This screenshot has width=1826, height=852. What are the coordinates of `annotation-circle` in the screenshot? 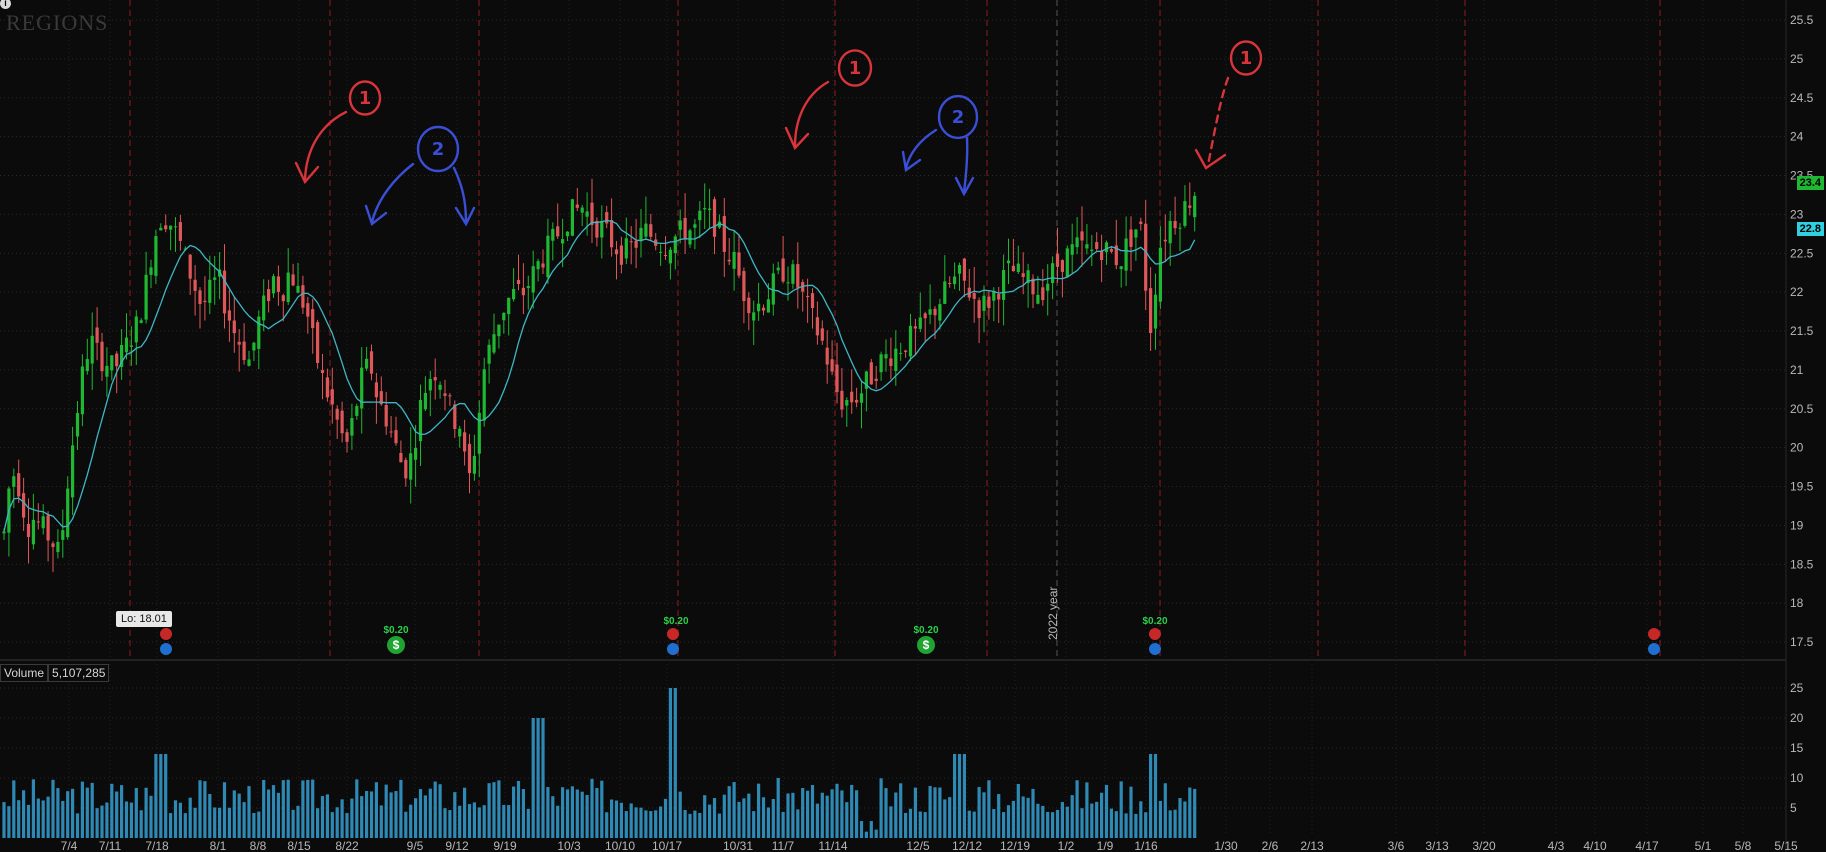 It's located at (958, 117).